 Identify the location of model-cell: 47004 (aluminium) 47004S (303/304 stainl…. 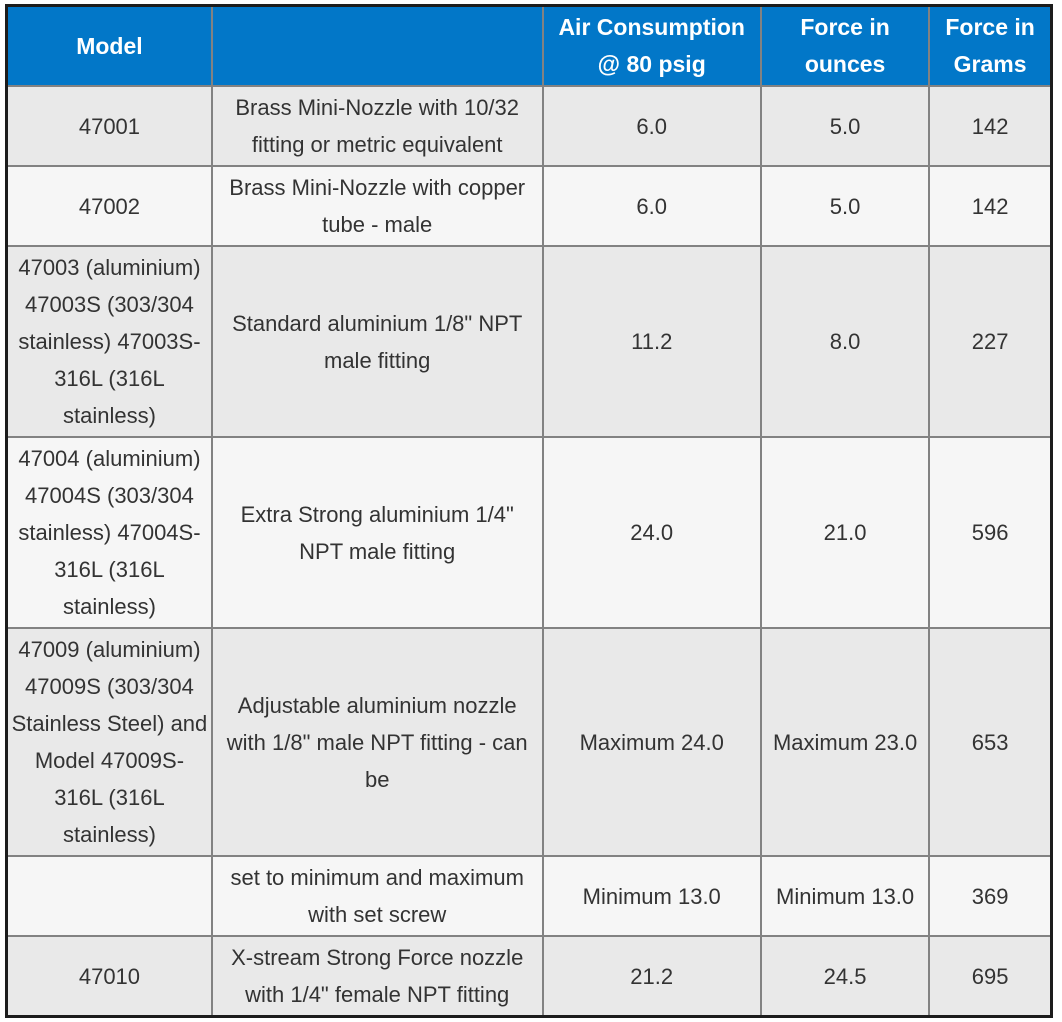
(109, 532).